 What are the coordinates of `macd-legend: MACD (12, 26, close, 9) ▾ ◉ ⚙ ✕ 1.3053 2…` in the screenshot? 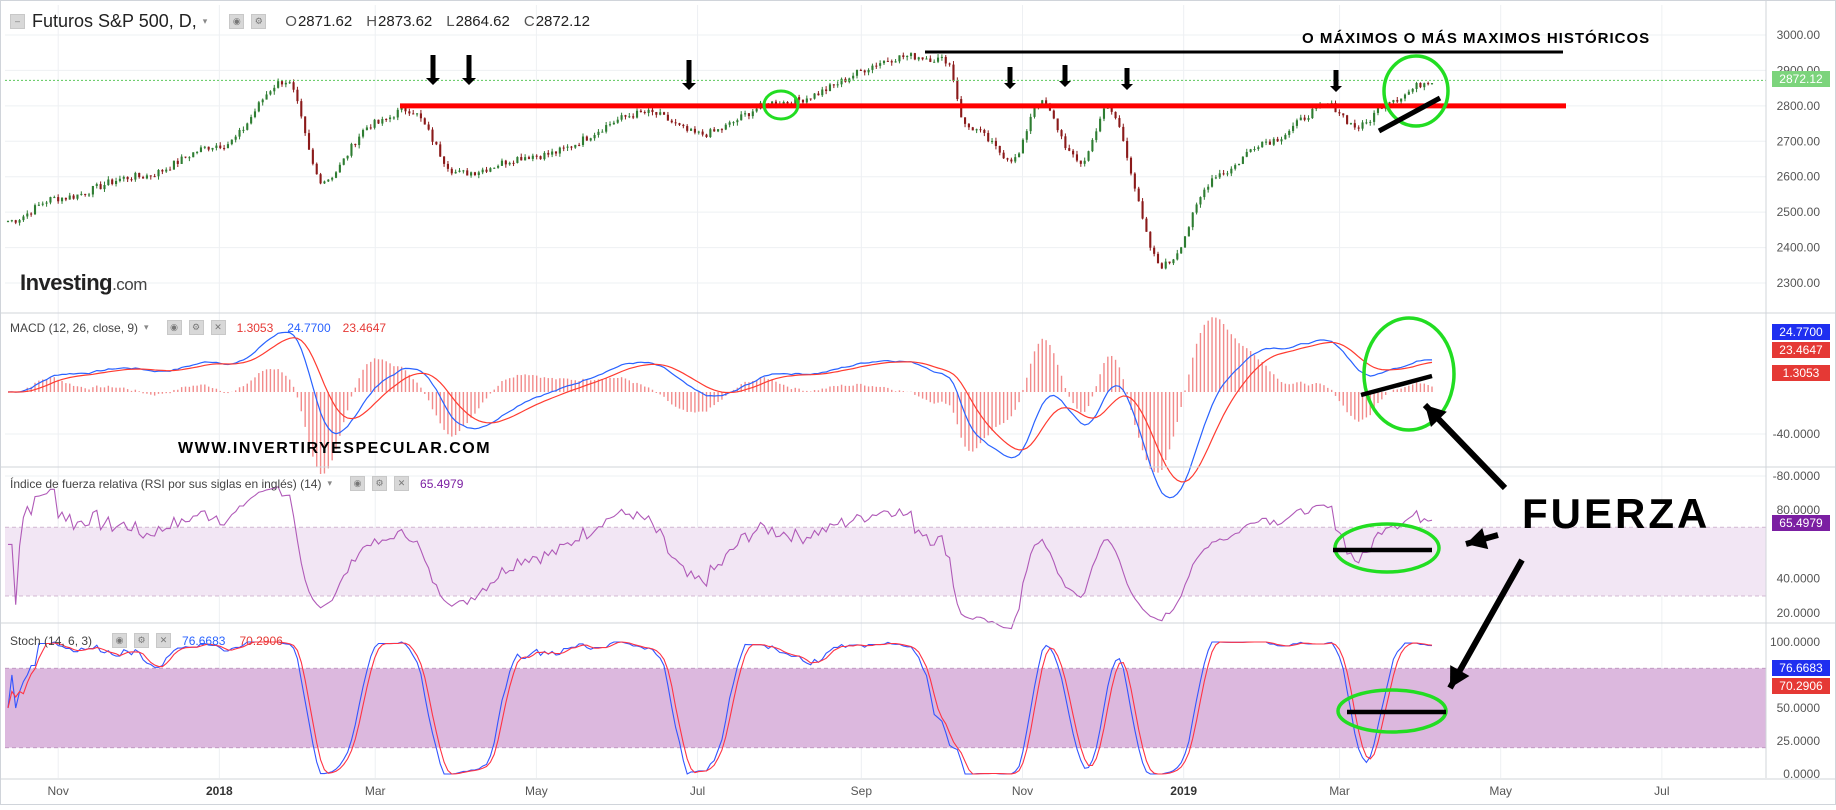 It's located at (198, 327).